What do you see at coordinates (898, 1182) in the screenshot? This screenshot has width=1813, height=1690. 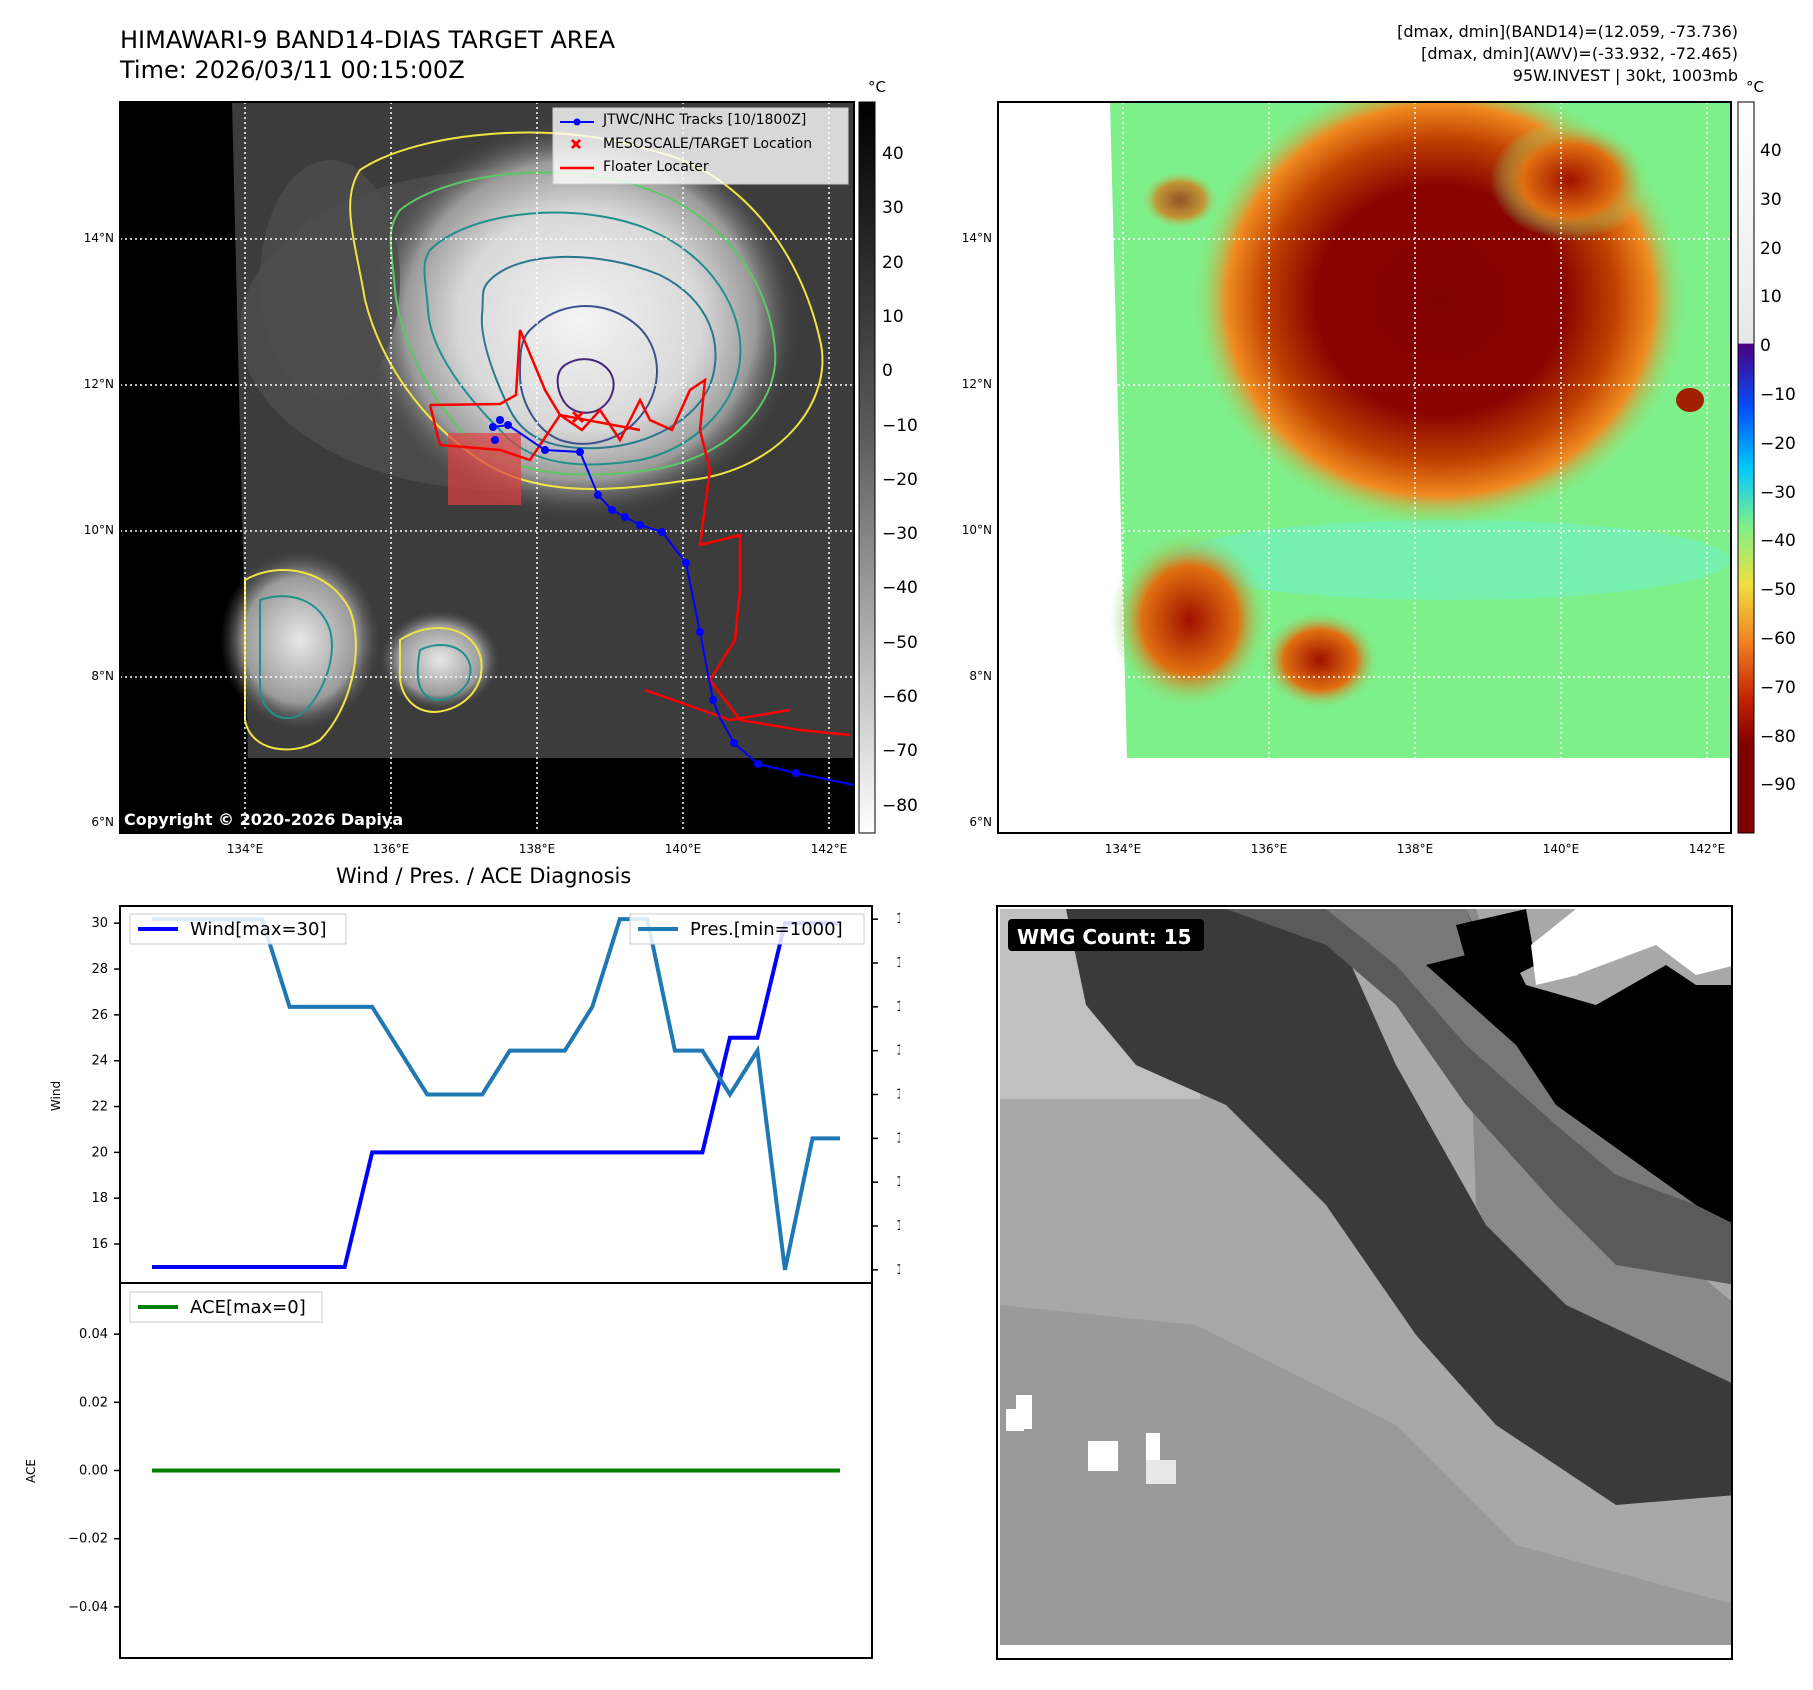 I see `pressure-tick-label: 1002` at bounding box center [898, 1182].